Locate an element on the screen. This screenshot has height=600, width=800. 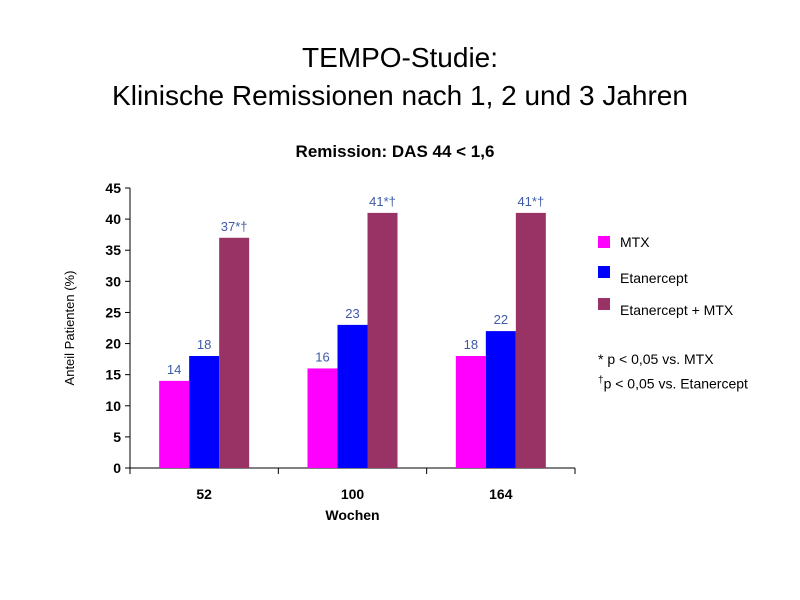
x-tick-label: 164 is located at coordinates (501, 494).